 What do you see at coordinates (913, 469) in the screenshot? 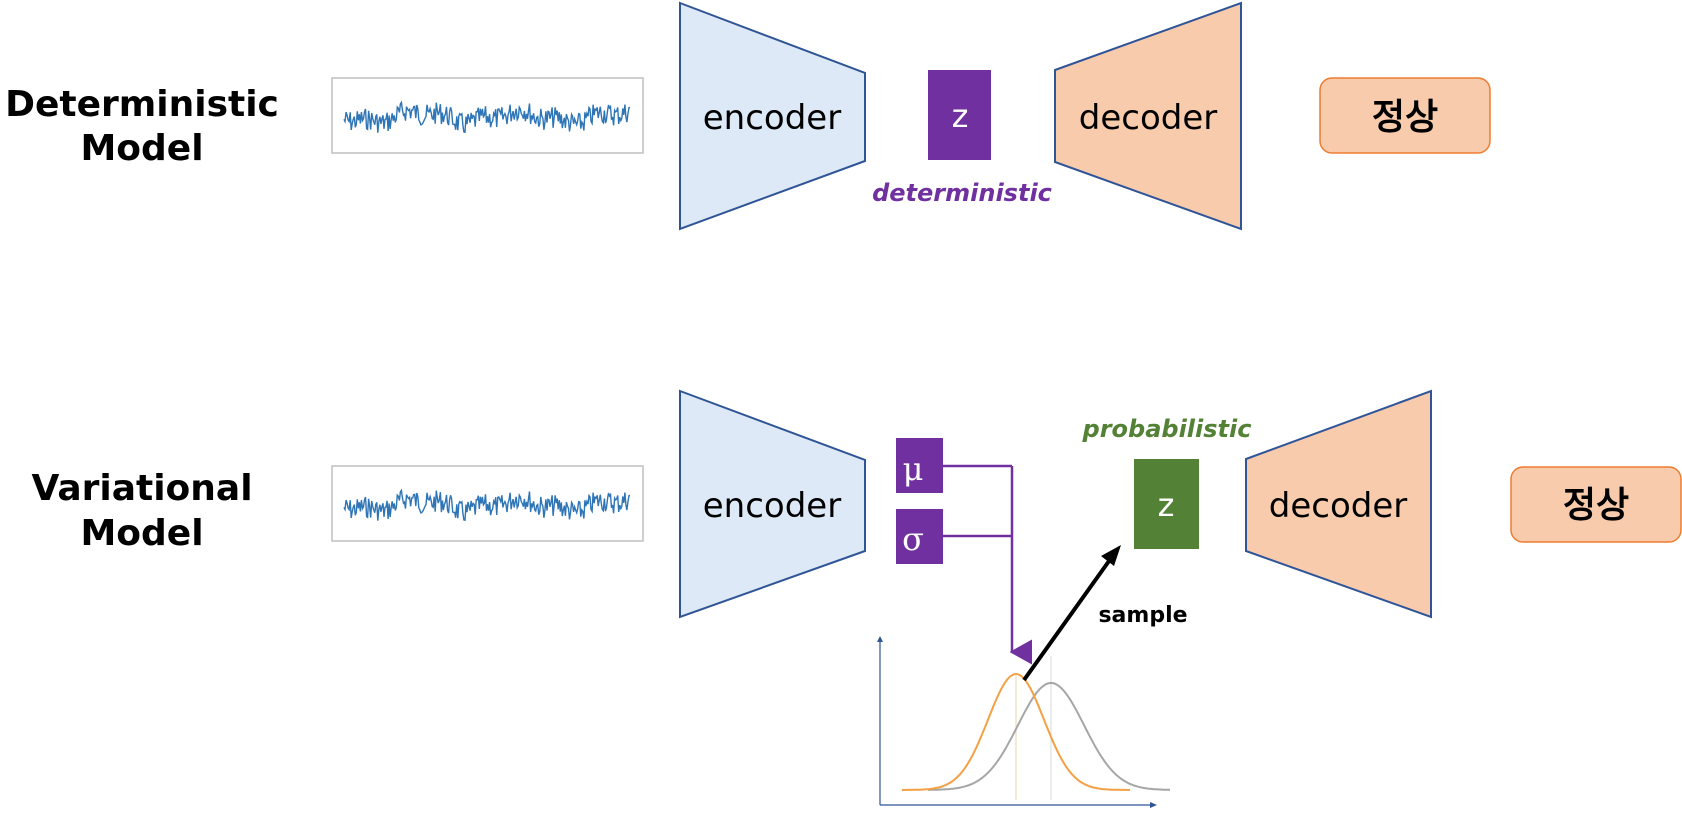
I see `mu-label: μ` at bounding box center [913, 469].